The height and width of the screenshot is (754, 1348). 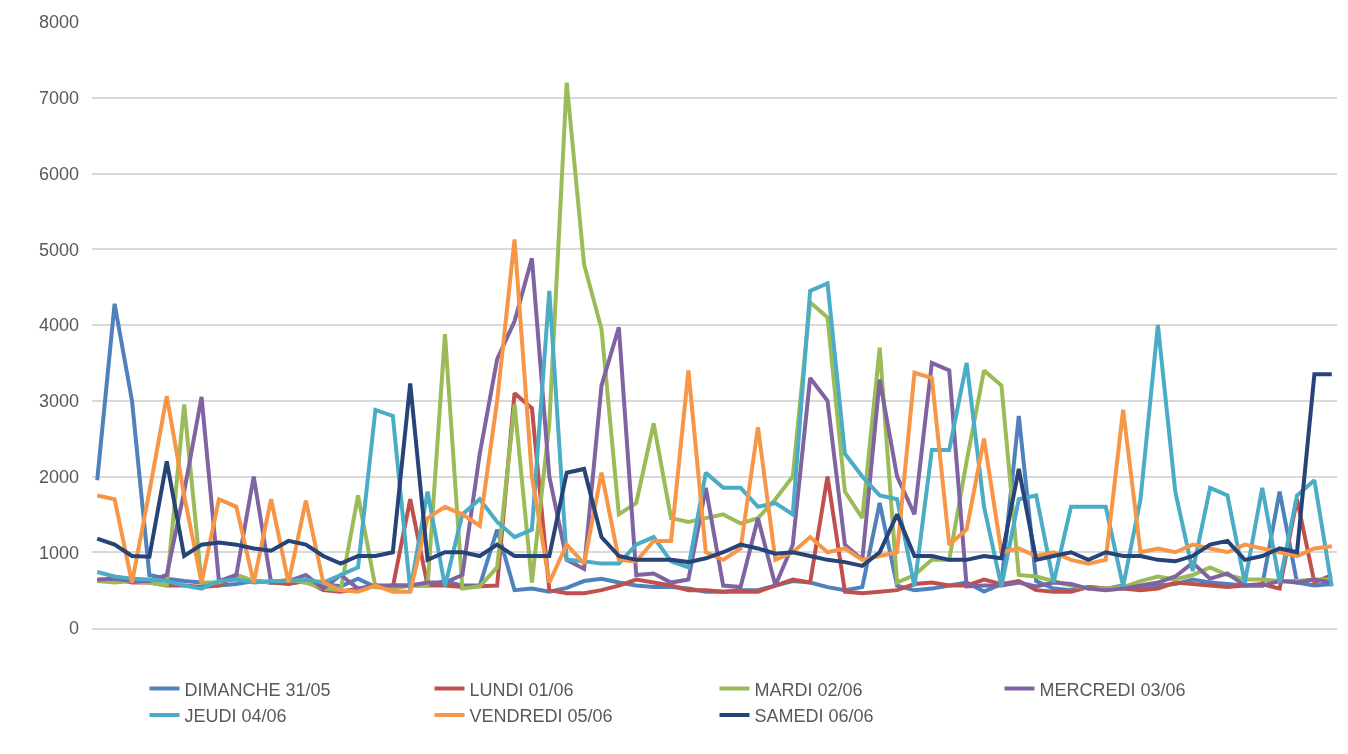 What do you see at coordinates (58, 325) in the screenshot?
I see `y-tick-label: 4000` at bounding box center [58, 325].